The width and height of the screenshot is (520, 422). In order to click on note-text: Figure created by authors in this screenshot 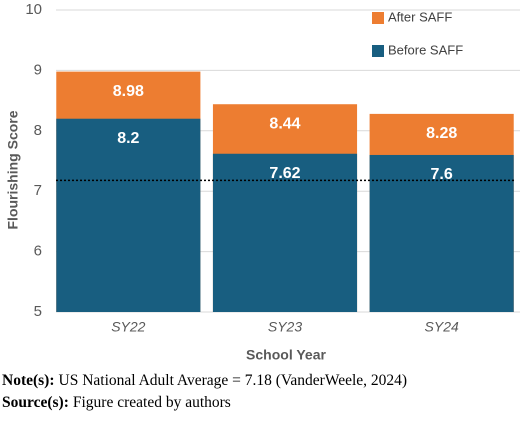, I will do `click(151, 402)`.